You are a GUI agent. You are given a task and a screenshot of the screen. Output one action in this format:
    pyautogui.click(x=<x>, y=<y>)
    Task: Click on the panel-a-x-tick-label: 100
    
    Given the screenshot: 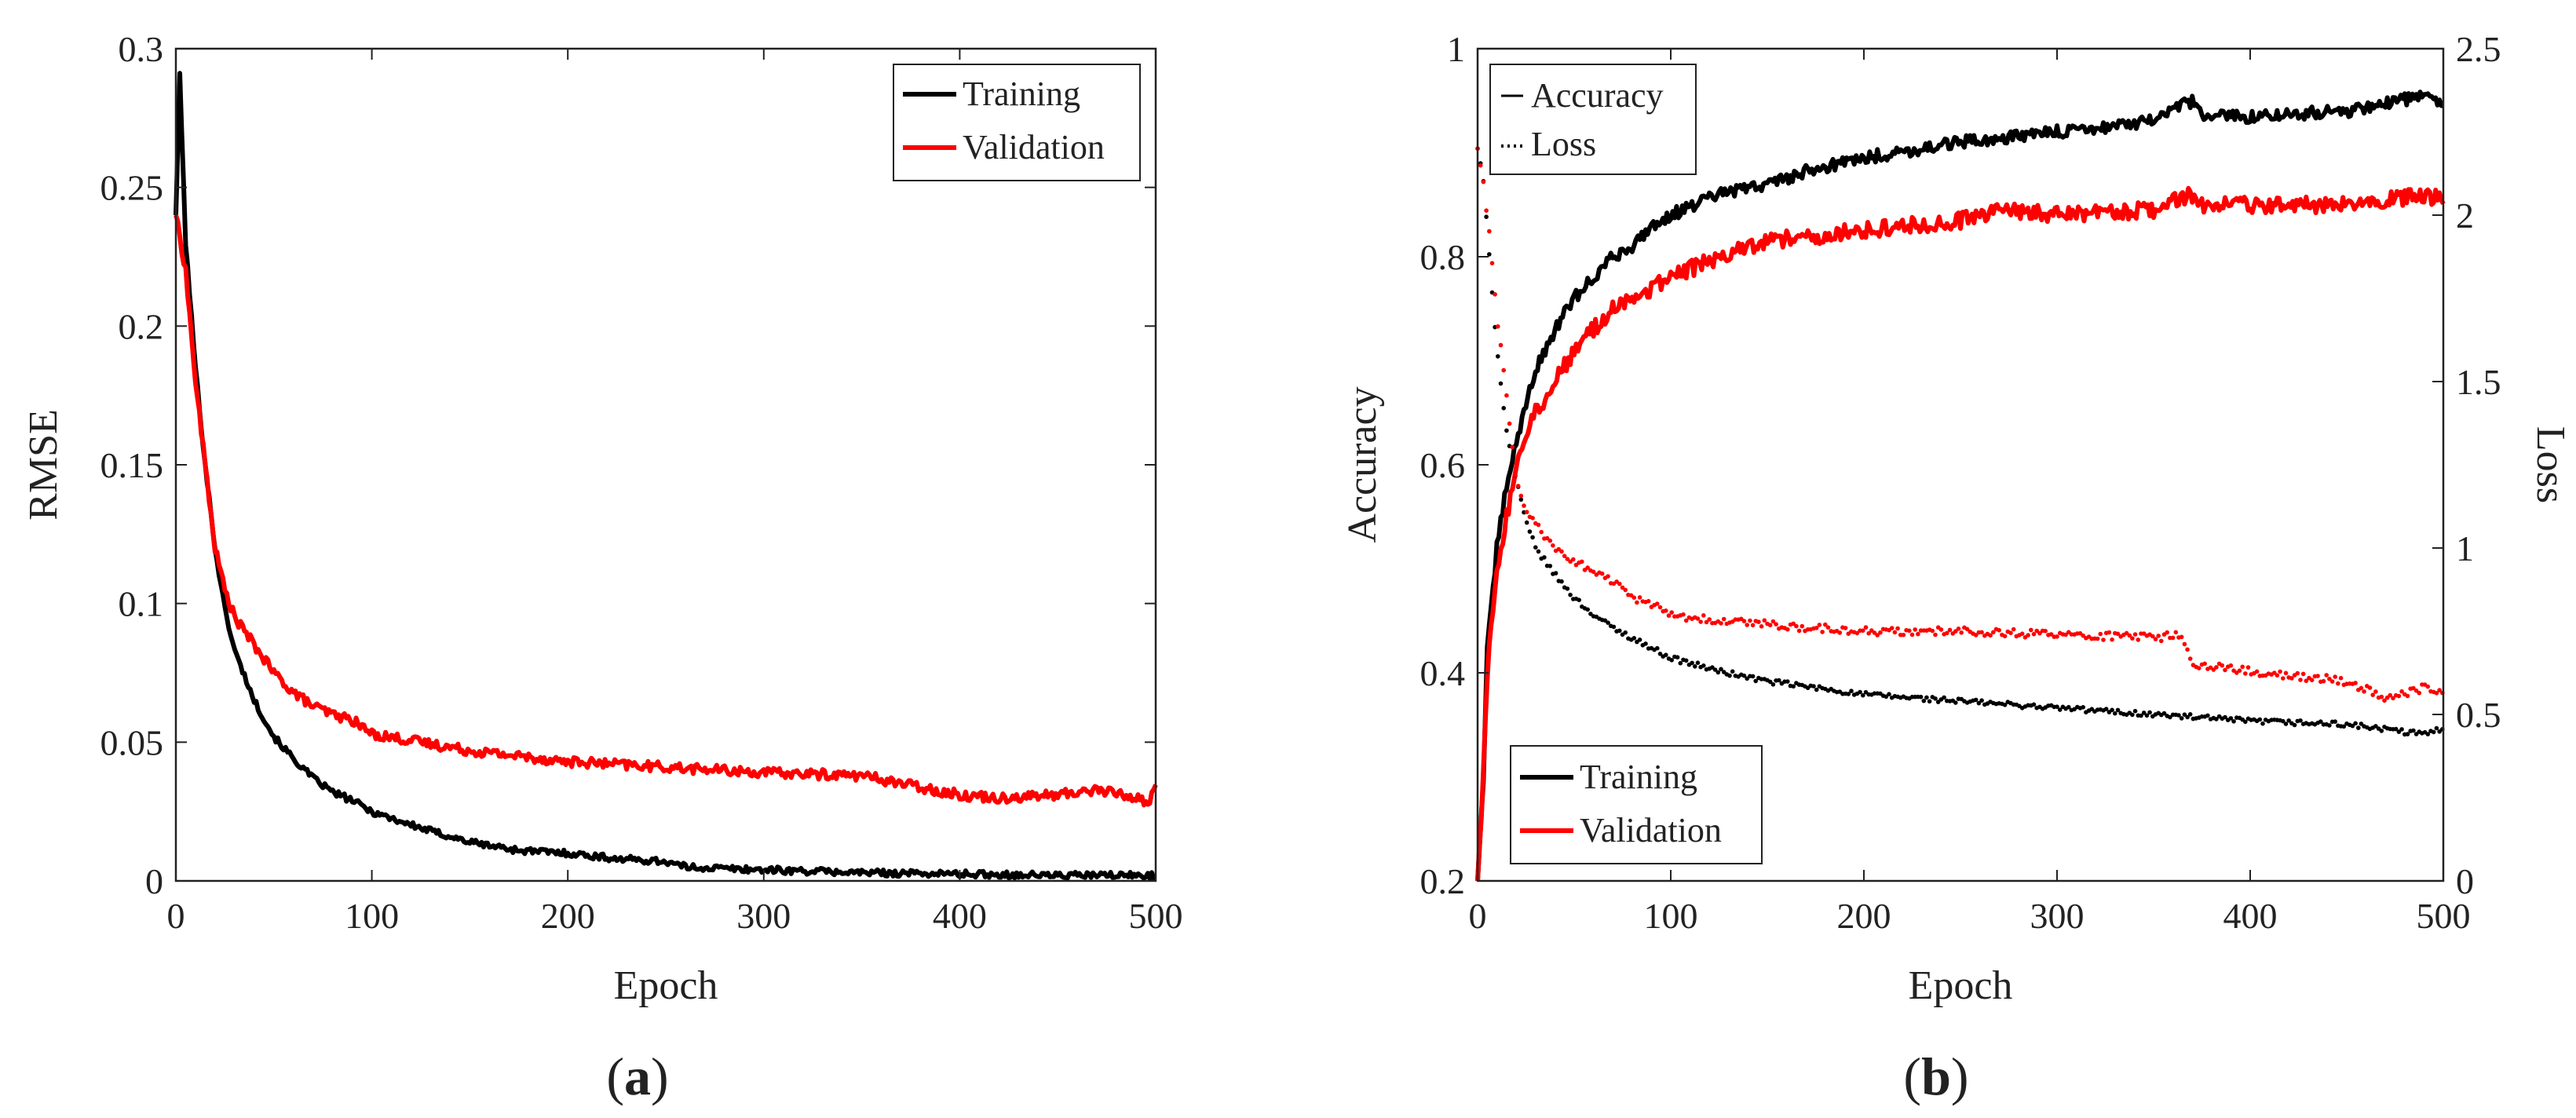 What is the action you would take?
    pyautogui.click(x=372, y=916)
    